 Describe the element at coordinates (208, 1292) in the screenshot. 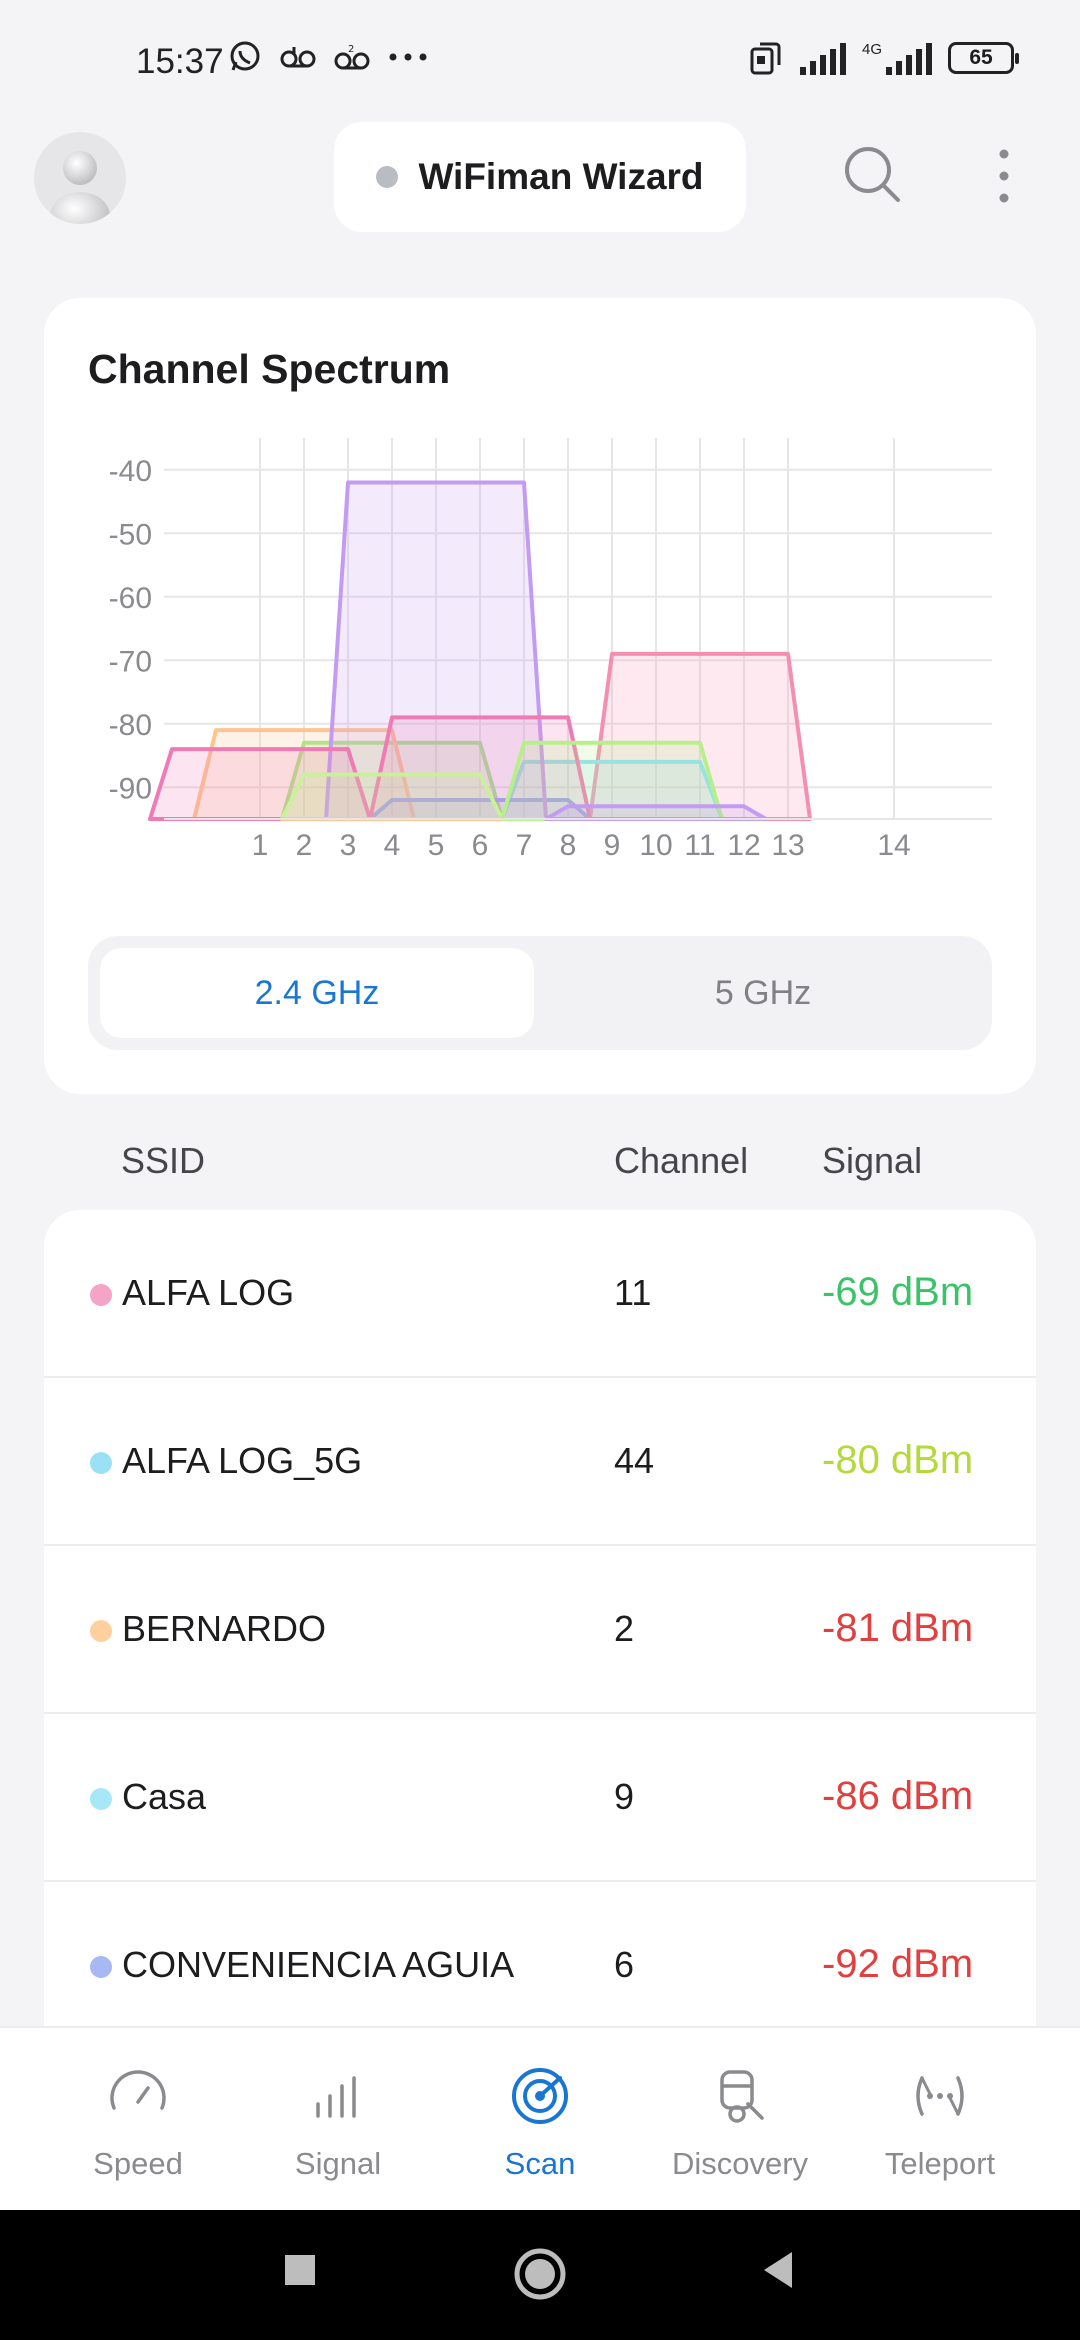

I see `ssid-label: ALFA LOG` at that location.